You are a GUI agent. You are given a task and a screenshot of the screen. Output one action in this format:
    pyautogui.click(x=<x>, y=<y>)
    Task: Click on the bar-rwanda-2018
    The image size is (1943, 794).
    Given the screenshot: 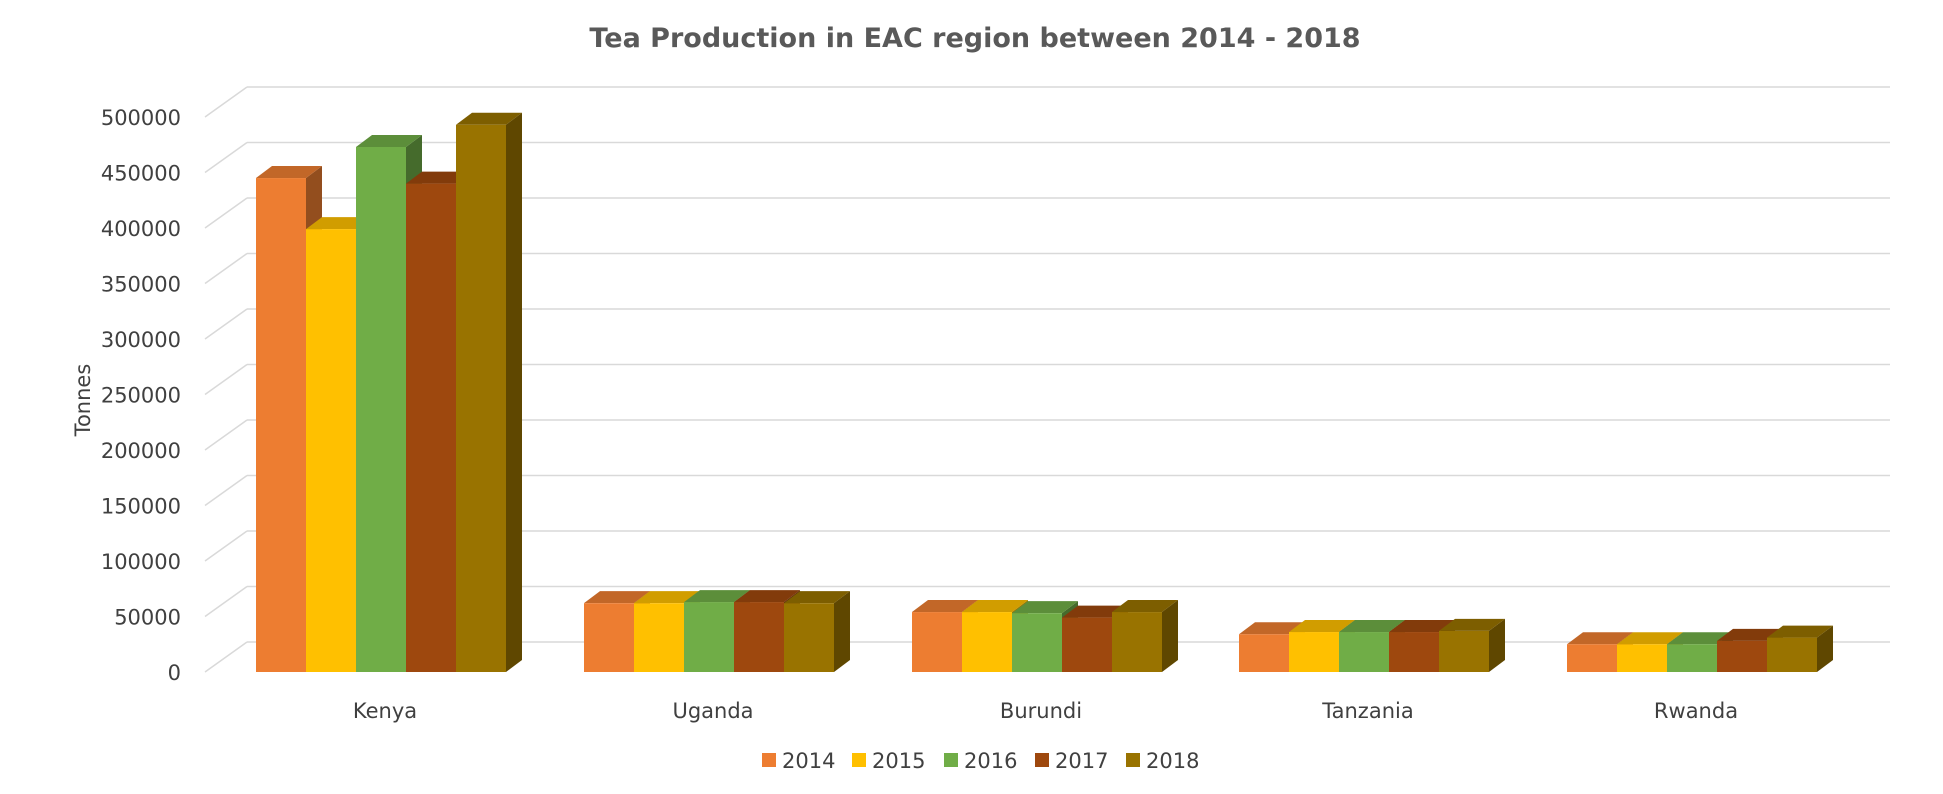 What is the action you would take?
    pyautogui.click(x=1800, y=648)
    